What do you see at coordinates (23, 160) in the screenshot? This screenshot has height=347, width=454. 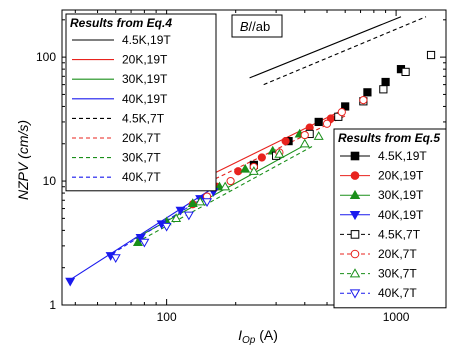 I see `y-axis-title: NZPV (cm/s)` at bounding box center [23, 160].